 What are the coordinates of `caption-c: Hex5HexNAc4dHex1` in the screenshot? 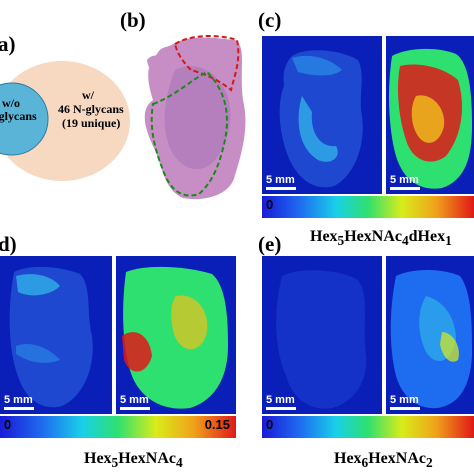 It's located at (381, 238).